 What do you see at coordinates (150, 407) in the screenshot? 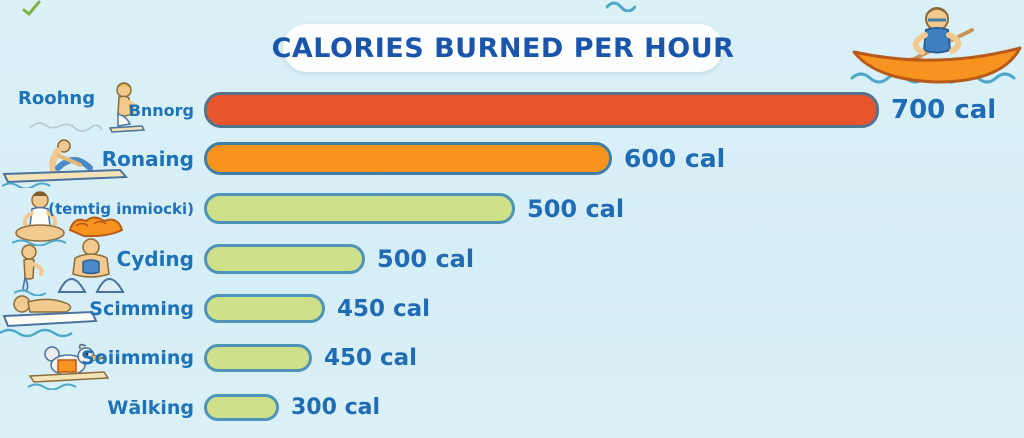
I see `activity-label: Wālking` at bounding box center [150, 407].